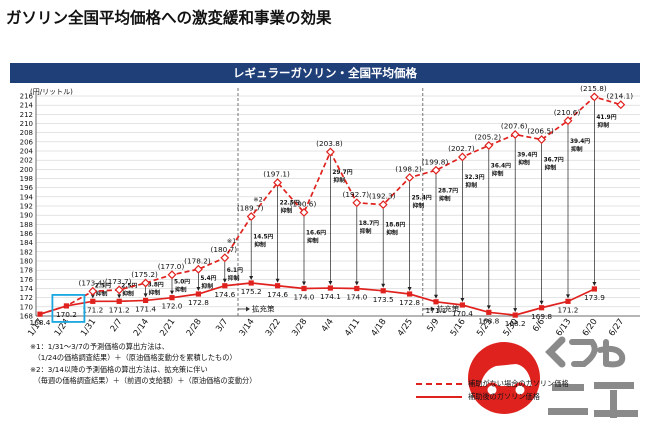  I want to click on y-tick-label: 180, so click(26, 262).